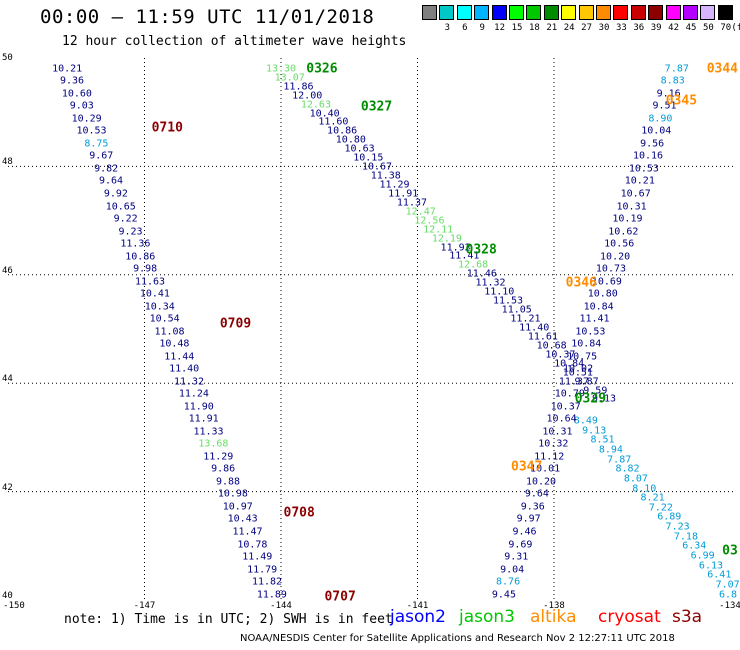 The height and width of the screenshot is (650, 740). Describe the element at coordinates (154, 294) in the screenshot. I see `wave-height-value: 10.41` at that location.